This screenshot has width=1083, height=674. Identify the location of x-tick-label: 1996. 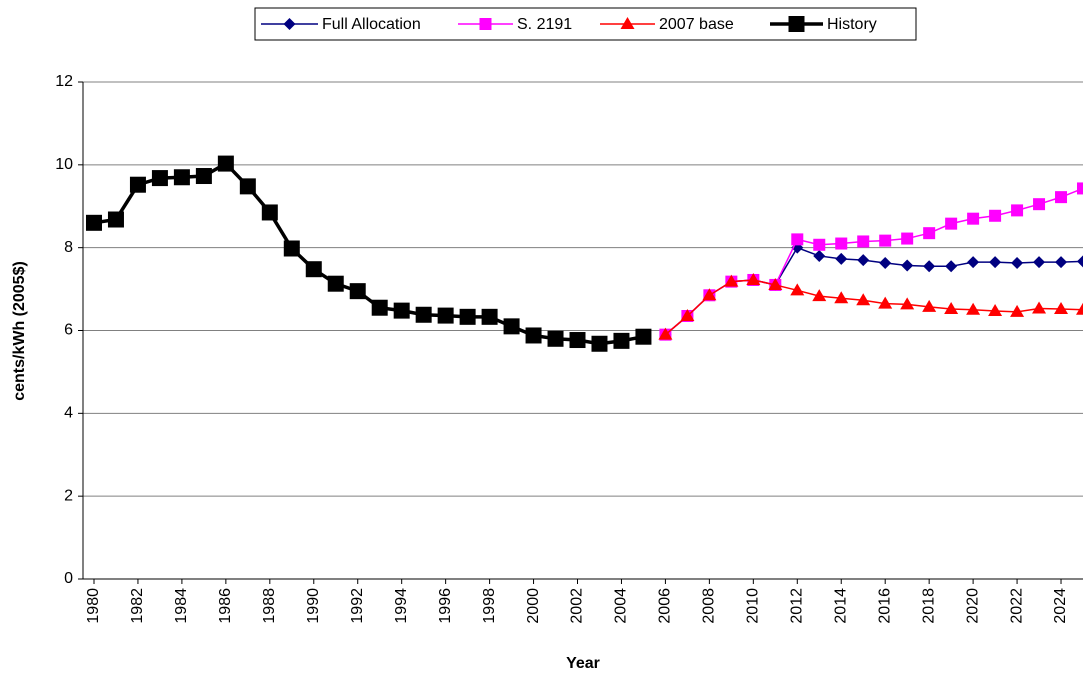
(445, 606).